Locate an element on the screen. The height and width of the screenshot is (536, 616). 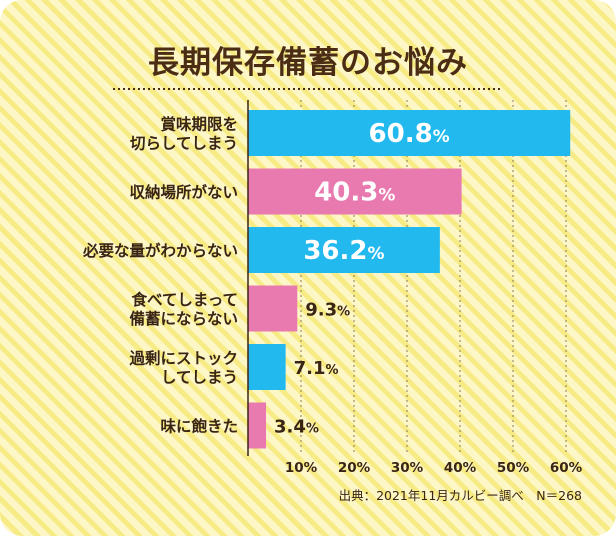
category-label: してしまう is located at coordinates (199, 378).